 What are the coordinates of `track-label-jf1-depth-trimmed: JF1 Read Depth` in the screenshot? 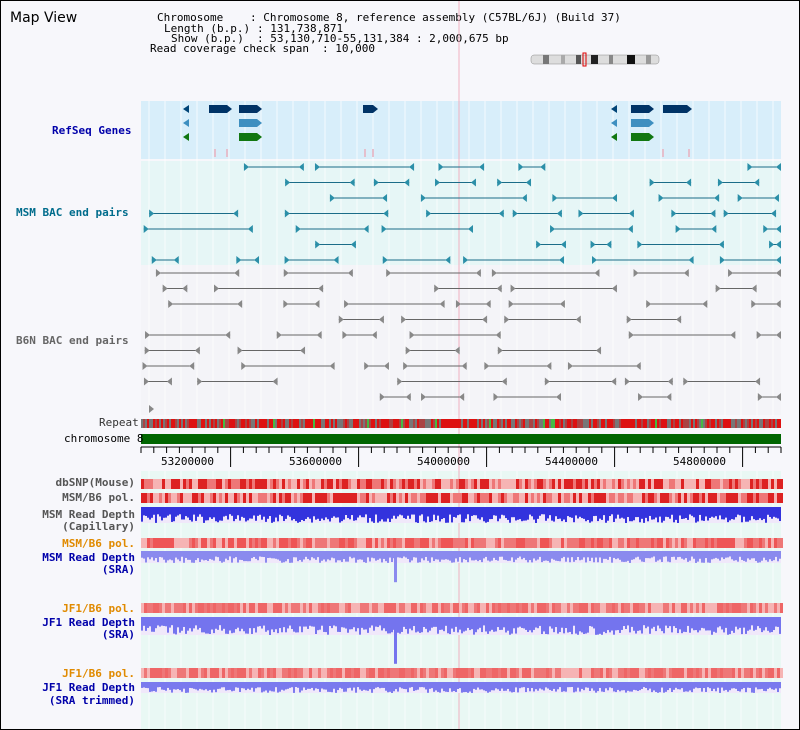 It's located at (88, 687).